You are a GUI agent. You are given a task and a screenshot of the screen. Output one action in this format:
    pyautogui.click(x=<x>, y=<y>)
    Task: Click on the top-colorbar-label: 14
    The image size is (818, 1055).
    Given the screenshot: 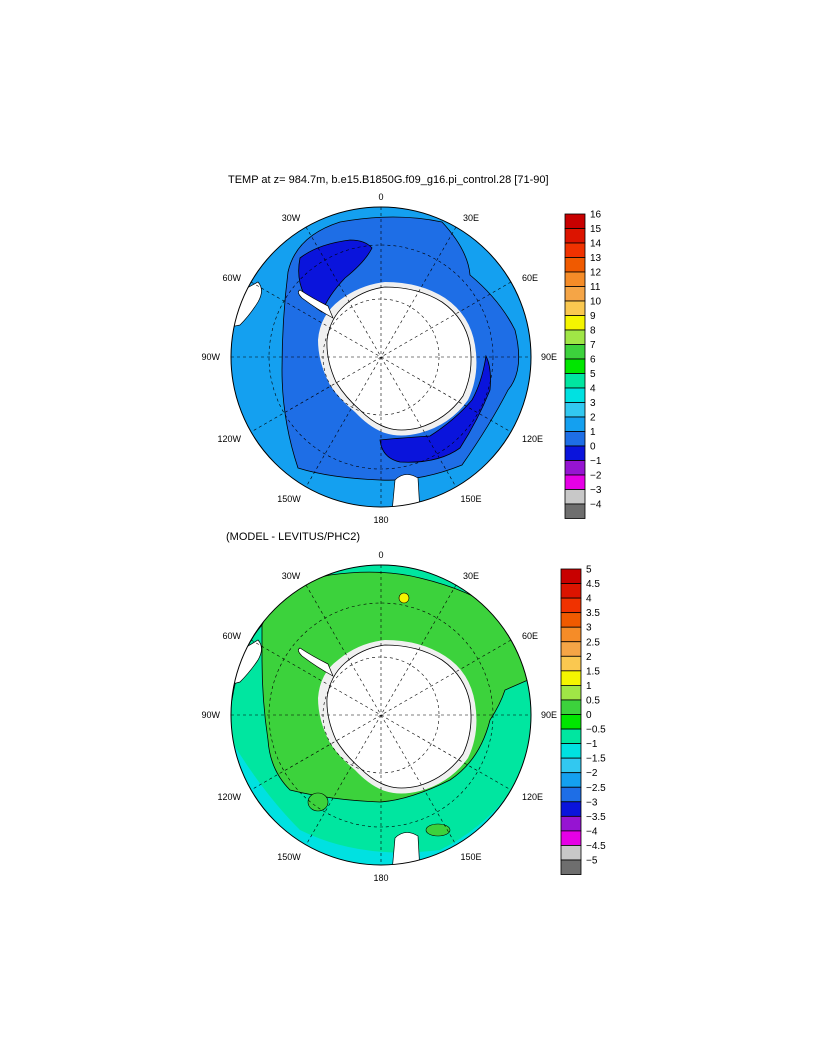 What is the action you would take?
    pyautogui.click(x=596, y=244)
    